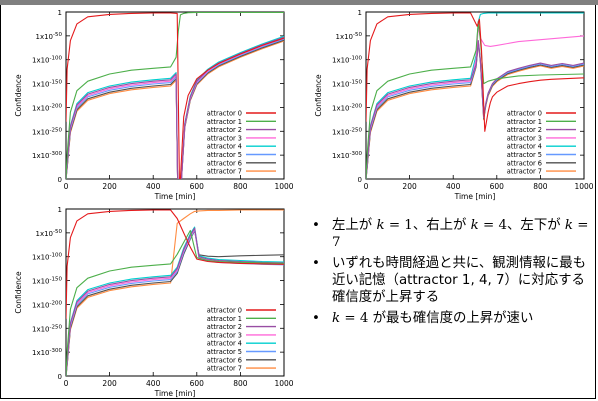 This screenshot has height=401, width=598. What do you see at coordinates (380, 225) in the screenshot?
I see `note-1-k-a: k` at bounding box center [380, 225].